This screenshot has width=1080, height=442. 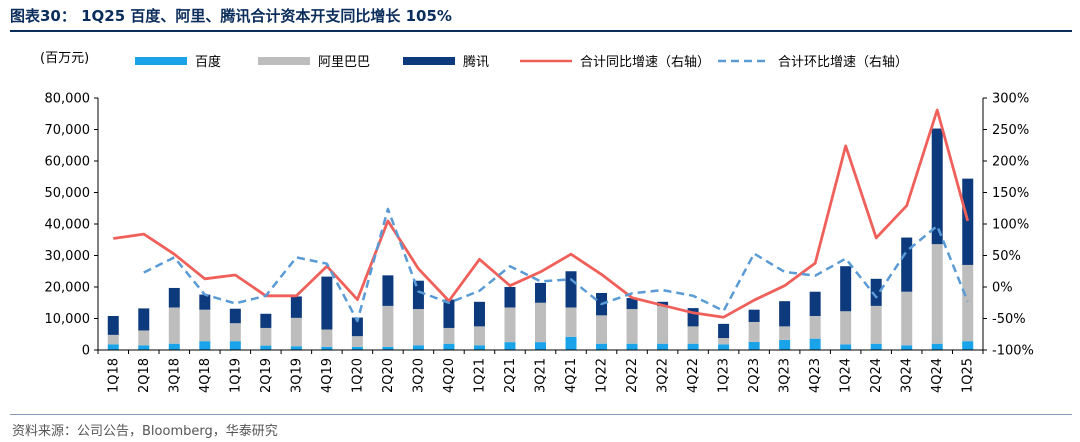 What do you see at coordinates (68, 99) in the screenshot?
I see `y-left-tick-label: 80,000` at bounding box center [68, 99].